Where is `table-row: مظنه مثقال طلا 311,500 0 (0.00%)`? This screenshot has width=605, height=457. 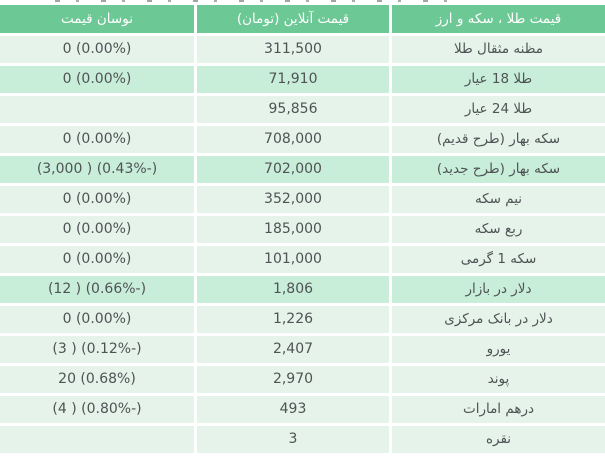 table-row: مظنه مثقال طلا 311,500 0 (0.00%) is located at coordinates (302, 49).